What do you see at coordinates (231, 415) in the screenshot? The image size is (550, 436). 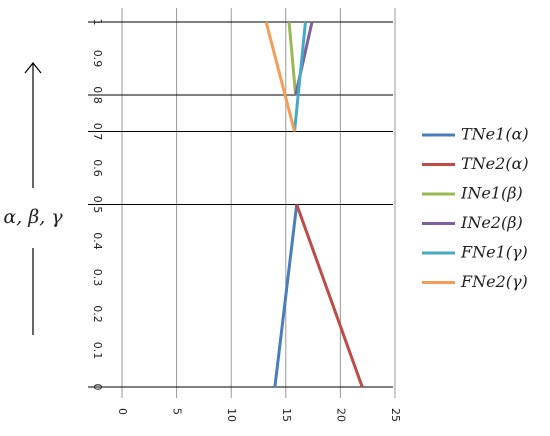 I see `x-tick-label: 10` at bounding box center [231, 415].